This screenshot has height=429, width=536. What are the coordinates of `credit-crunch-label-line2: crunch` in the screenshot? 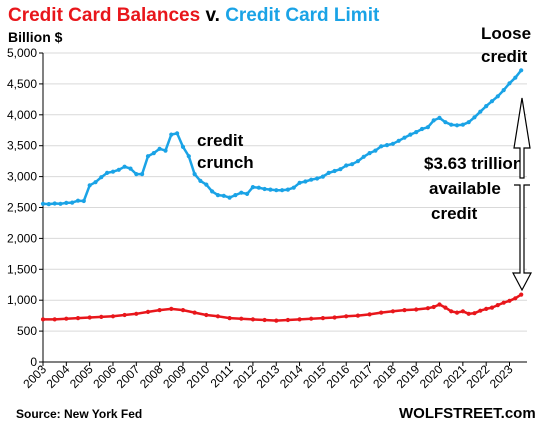 It's located at (225, 162).